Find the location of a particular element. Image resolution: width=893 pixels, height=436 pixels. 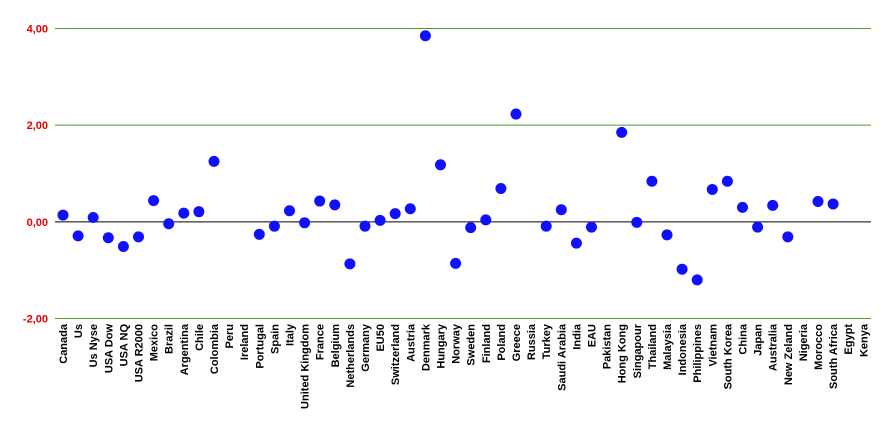

x-tick-label: Italy is located at coordinates (291, 334).